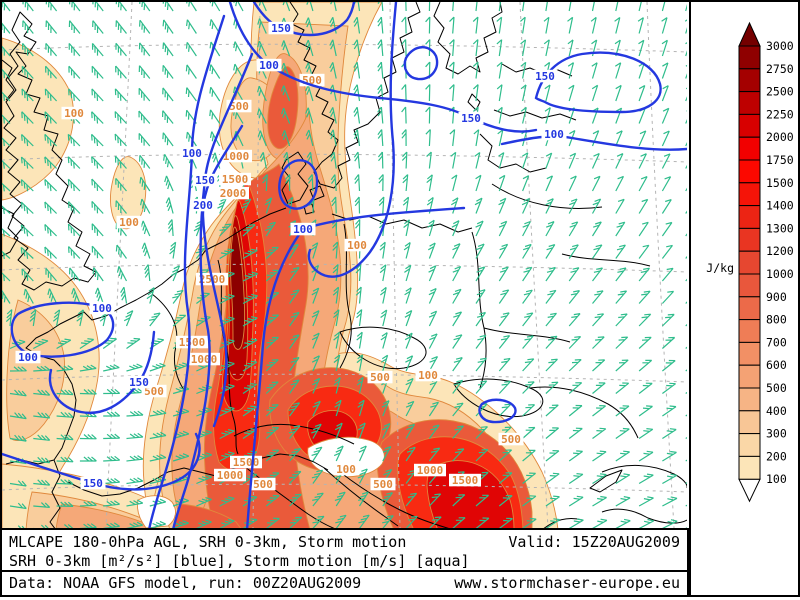 Image resolution: width=800 pixels, height=600 pixels. I want to click on srh-contour-label: 100, so click(28, 357).